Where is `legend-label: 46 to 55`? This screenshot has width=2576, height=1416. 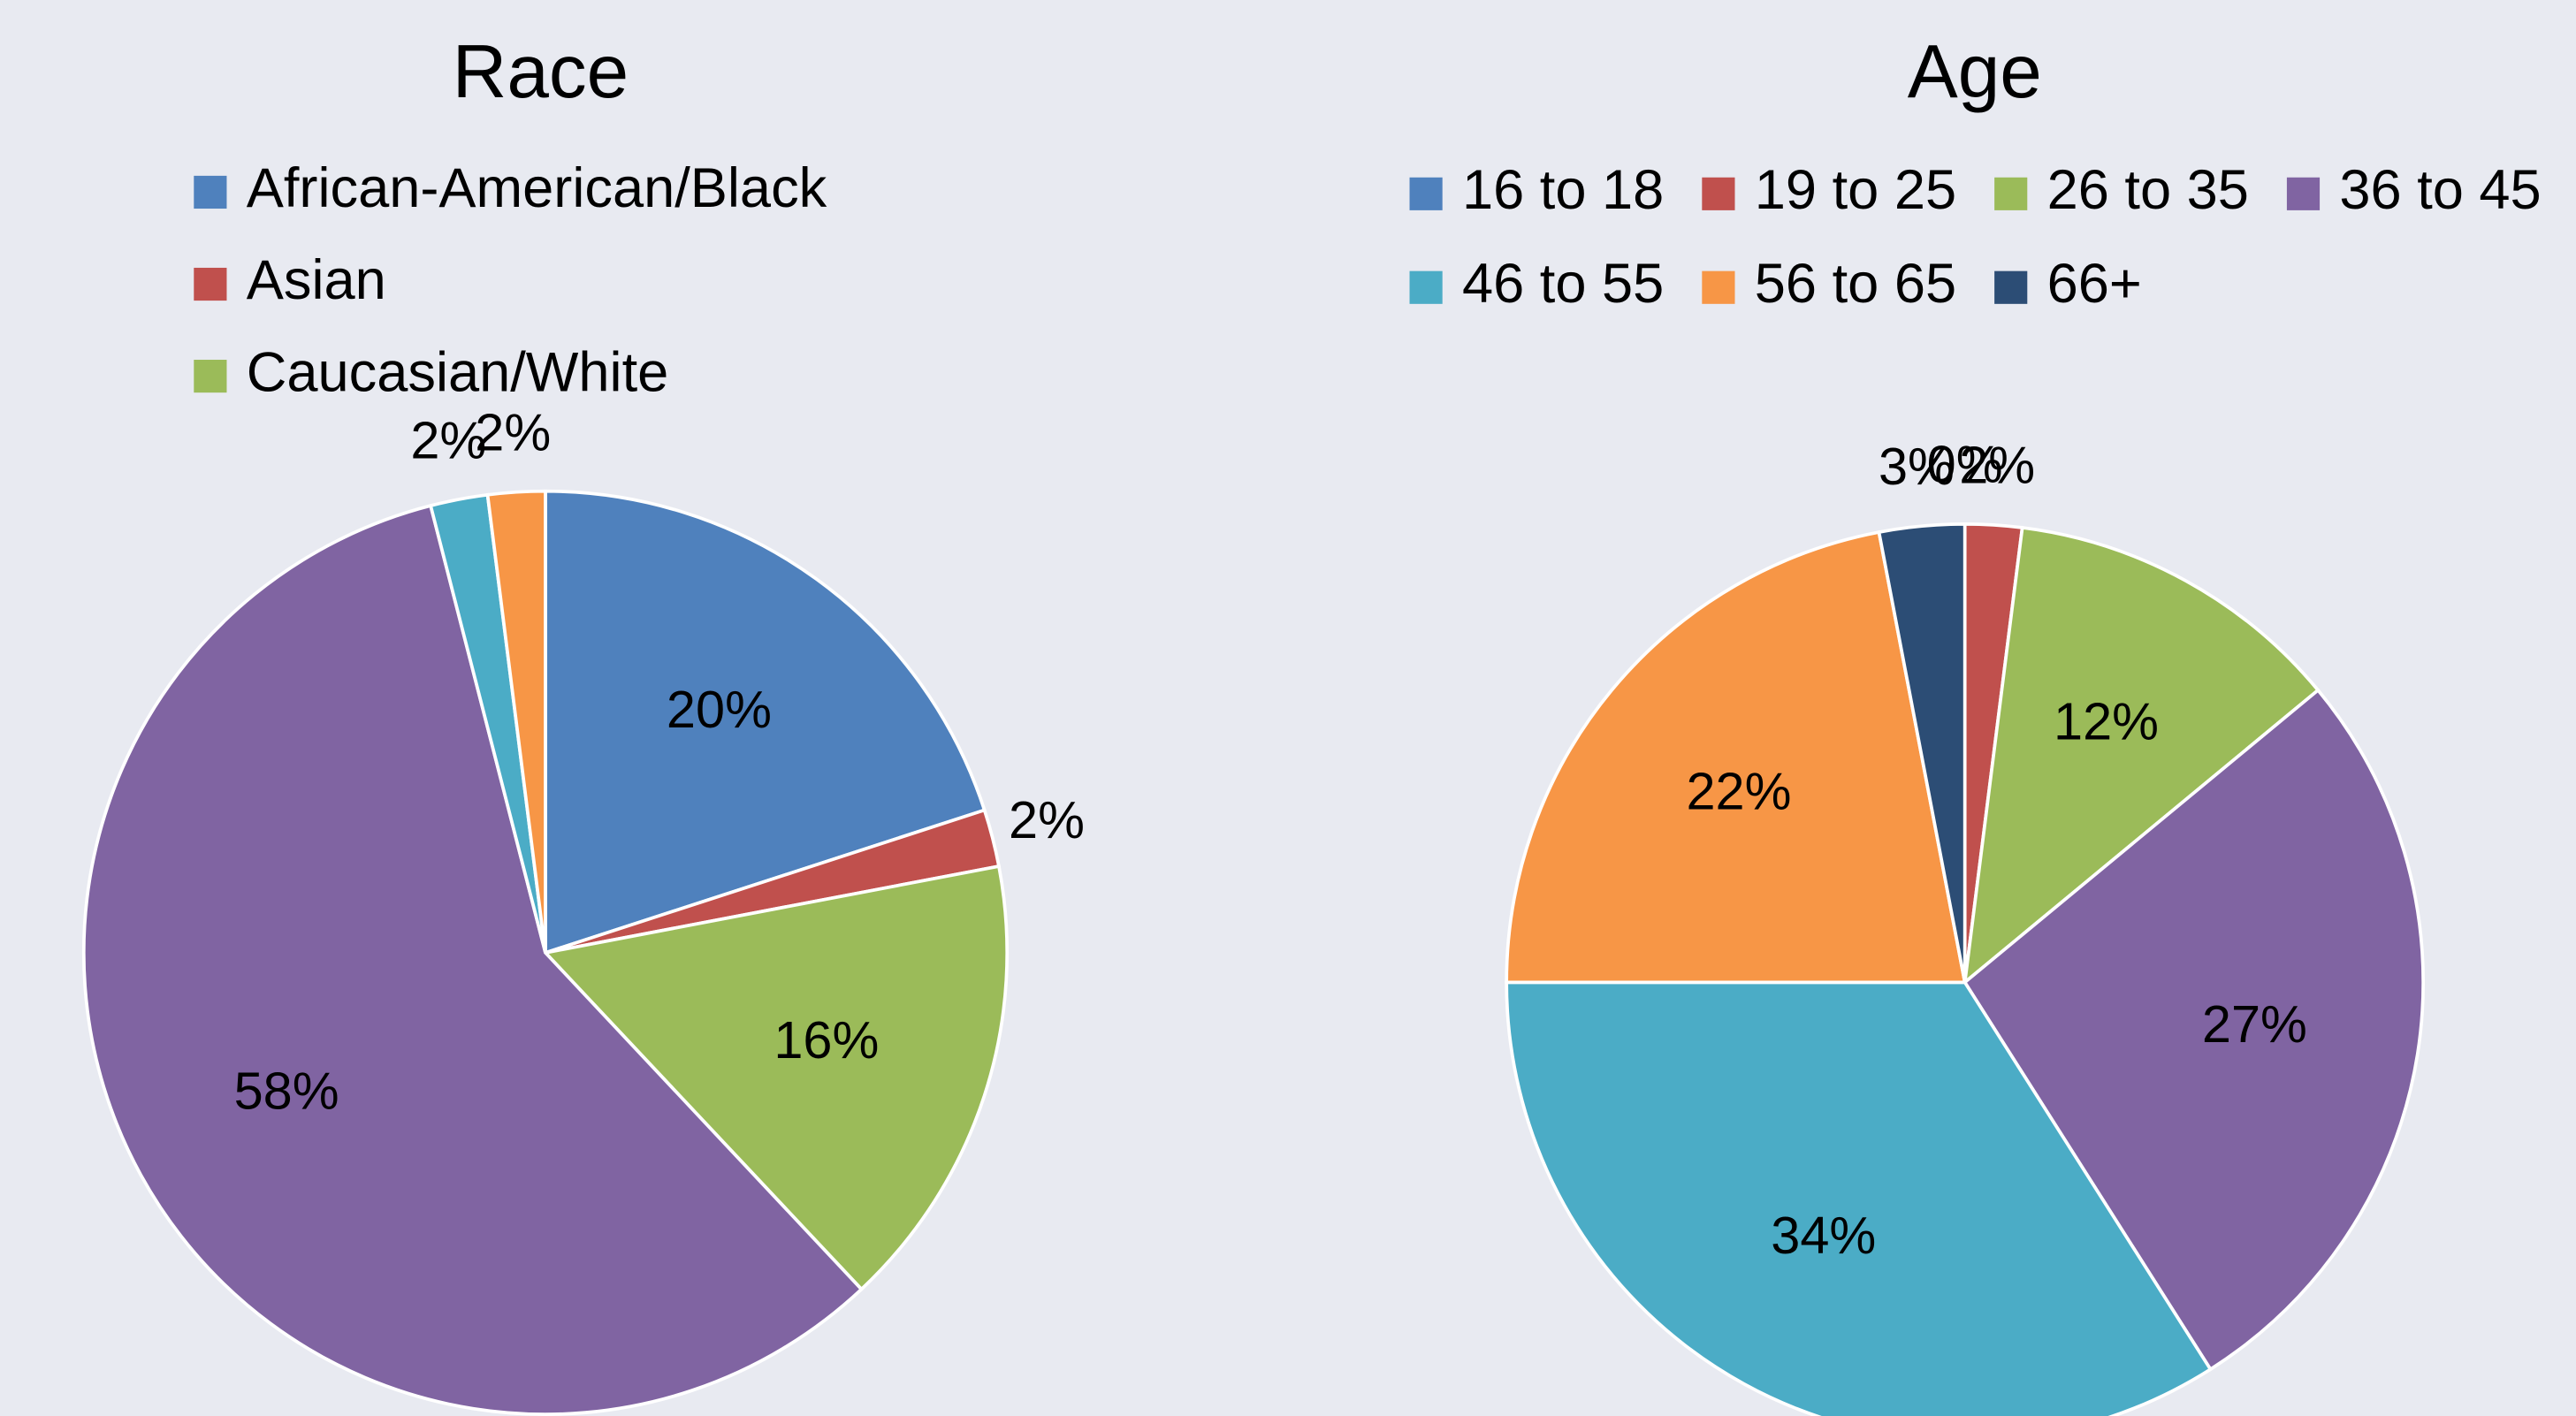
legend-label: 46 to 55 is located at coordinates (1563, 284).